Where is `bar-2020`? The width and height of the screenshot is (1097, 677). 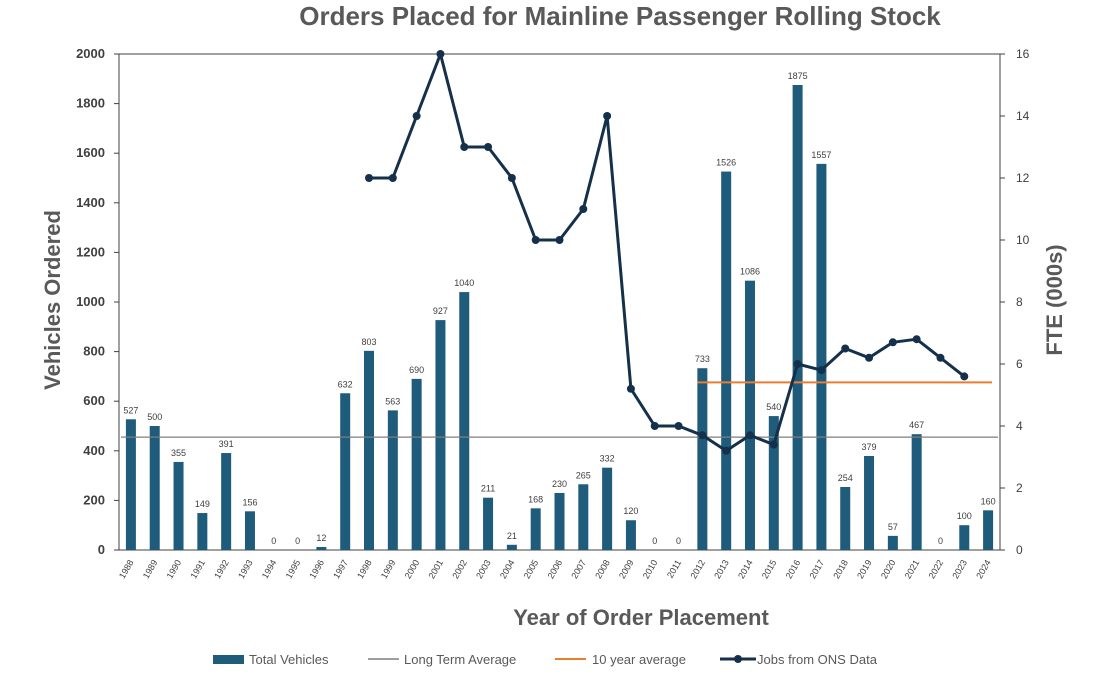
bar-2020 is located at coordinates (892, 542).